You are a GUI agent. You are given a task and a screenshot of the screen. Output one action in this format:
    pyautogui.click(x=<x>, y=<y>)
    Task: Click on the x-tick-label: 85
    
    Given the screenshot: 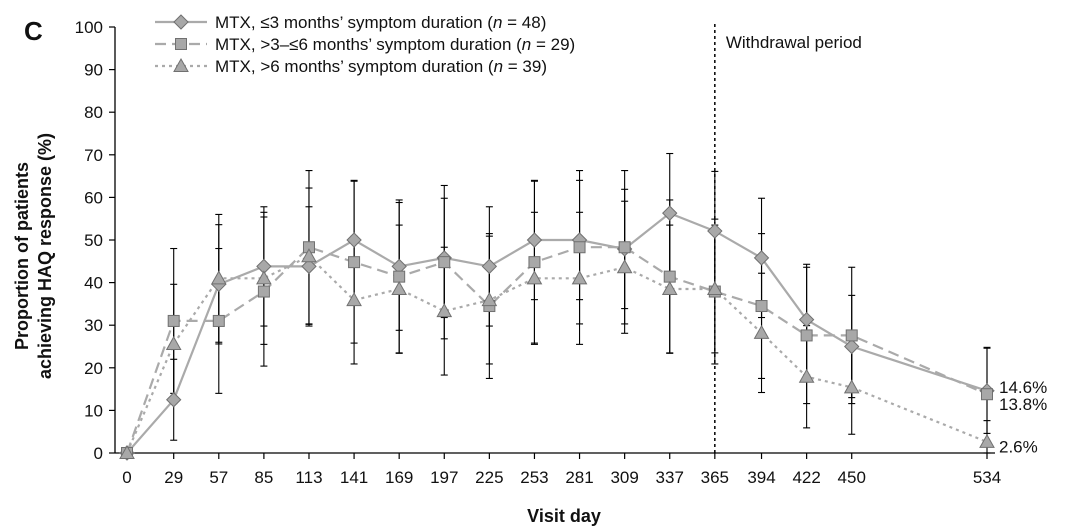 What is the action you would take?
    pyautogui.click(x=263, y=477)
    